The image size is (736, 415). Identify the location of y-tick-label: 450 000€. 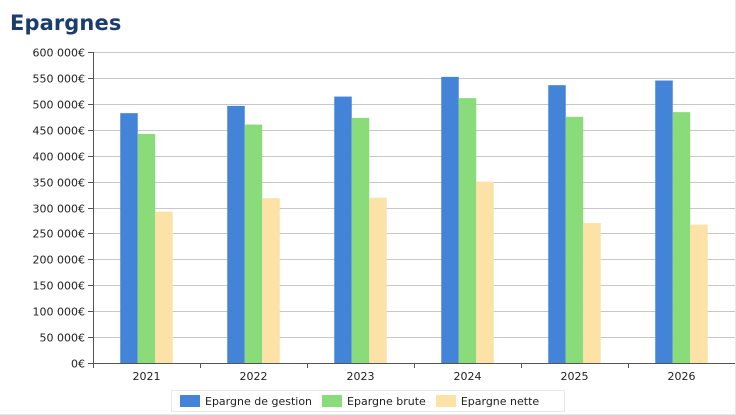
(59, 131).